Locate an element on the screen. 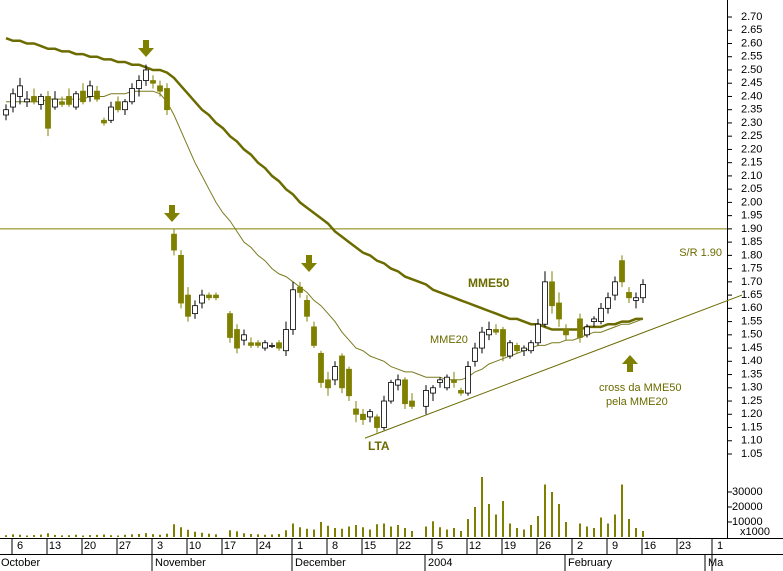  x-tick-label: 6 is located at coordinates (20, 546).